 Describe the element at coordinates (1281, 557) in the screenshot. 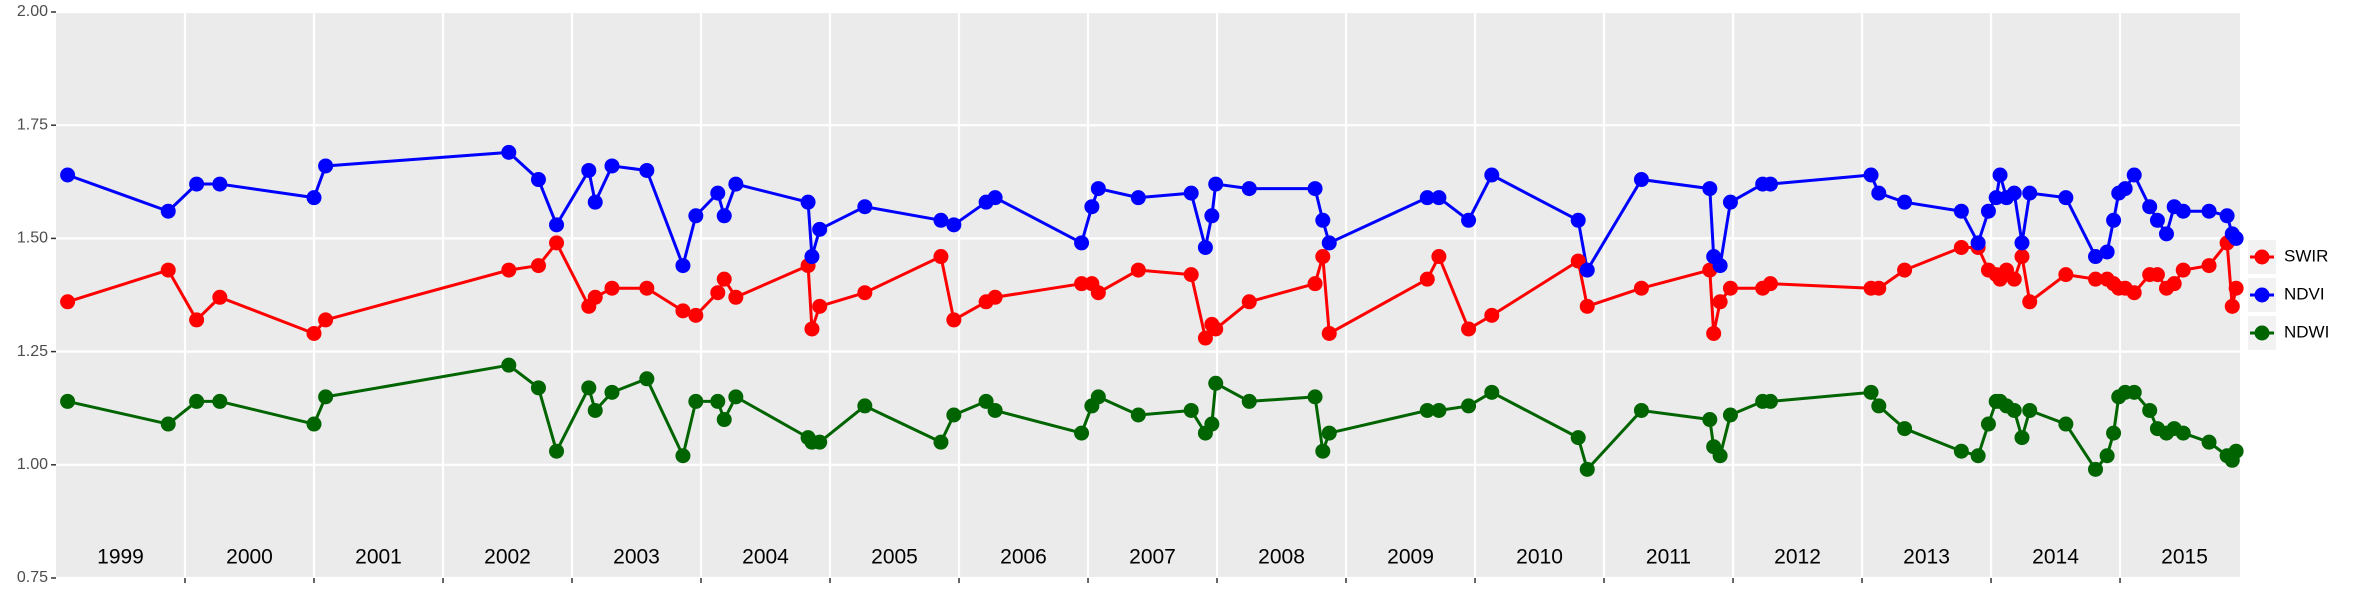

I see `x-tick-label: 2008` at that location.